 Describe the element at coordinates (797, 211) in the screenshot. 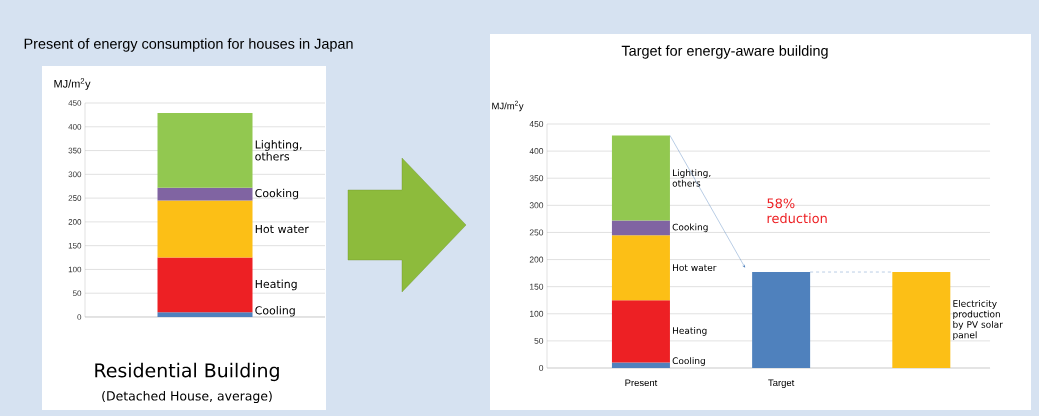

I see `annotation: 58% reduction` at that location.